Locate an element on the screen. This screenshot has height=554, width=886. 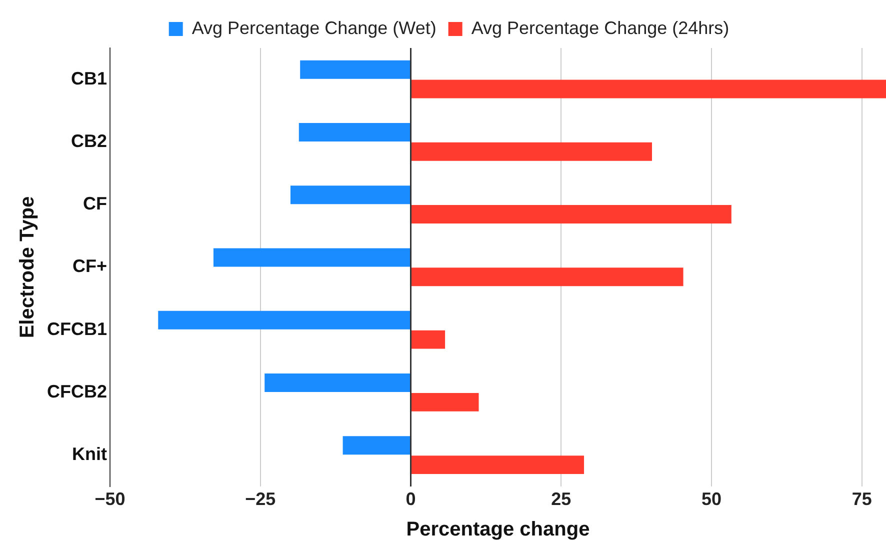
y-tick-label: Knit is located at coordinates (90, 454).